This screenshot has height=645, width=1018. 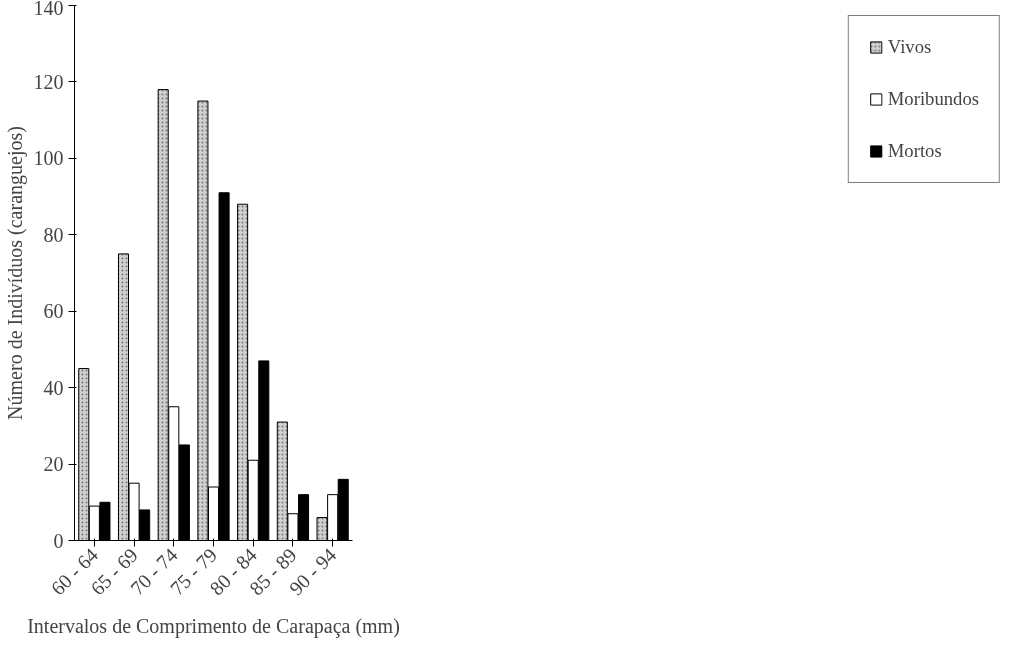 What do you see at coordinates (914, 151) in the screenshot?
I see `legend-label: Mortos` at bounding box center [914, 151].